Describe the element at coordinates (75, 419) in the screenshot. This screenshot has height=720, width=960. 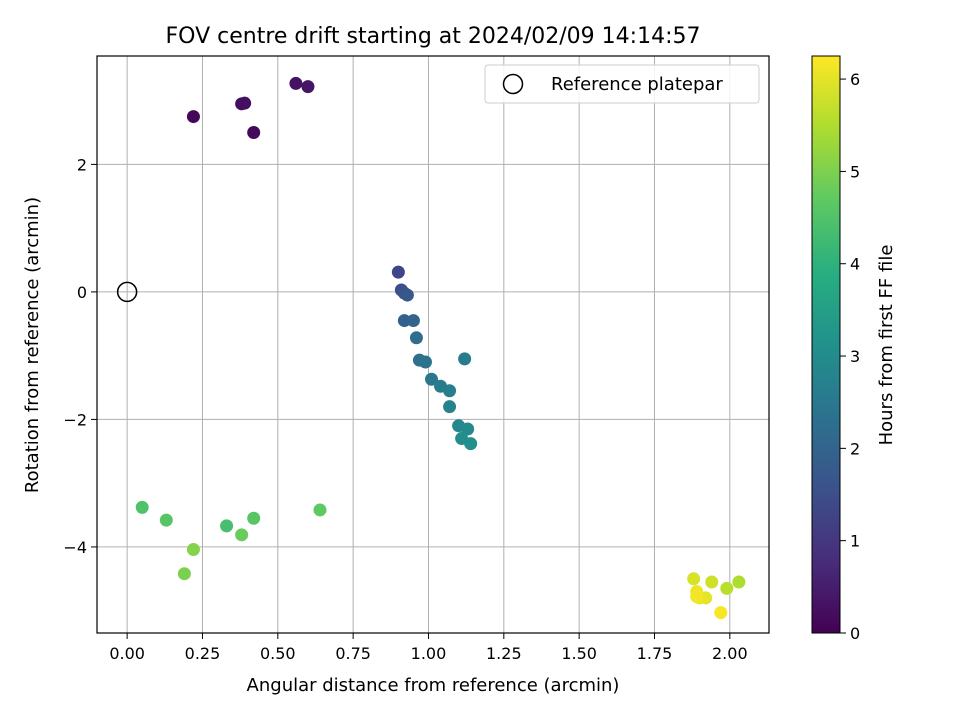
I see `y-tick-label: −2` at that location.